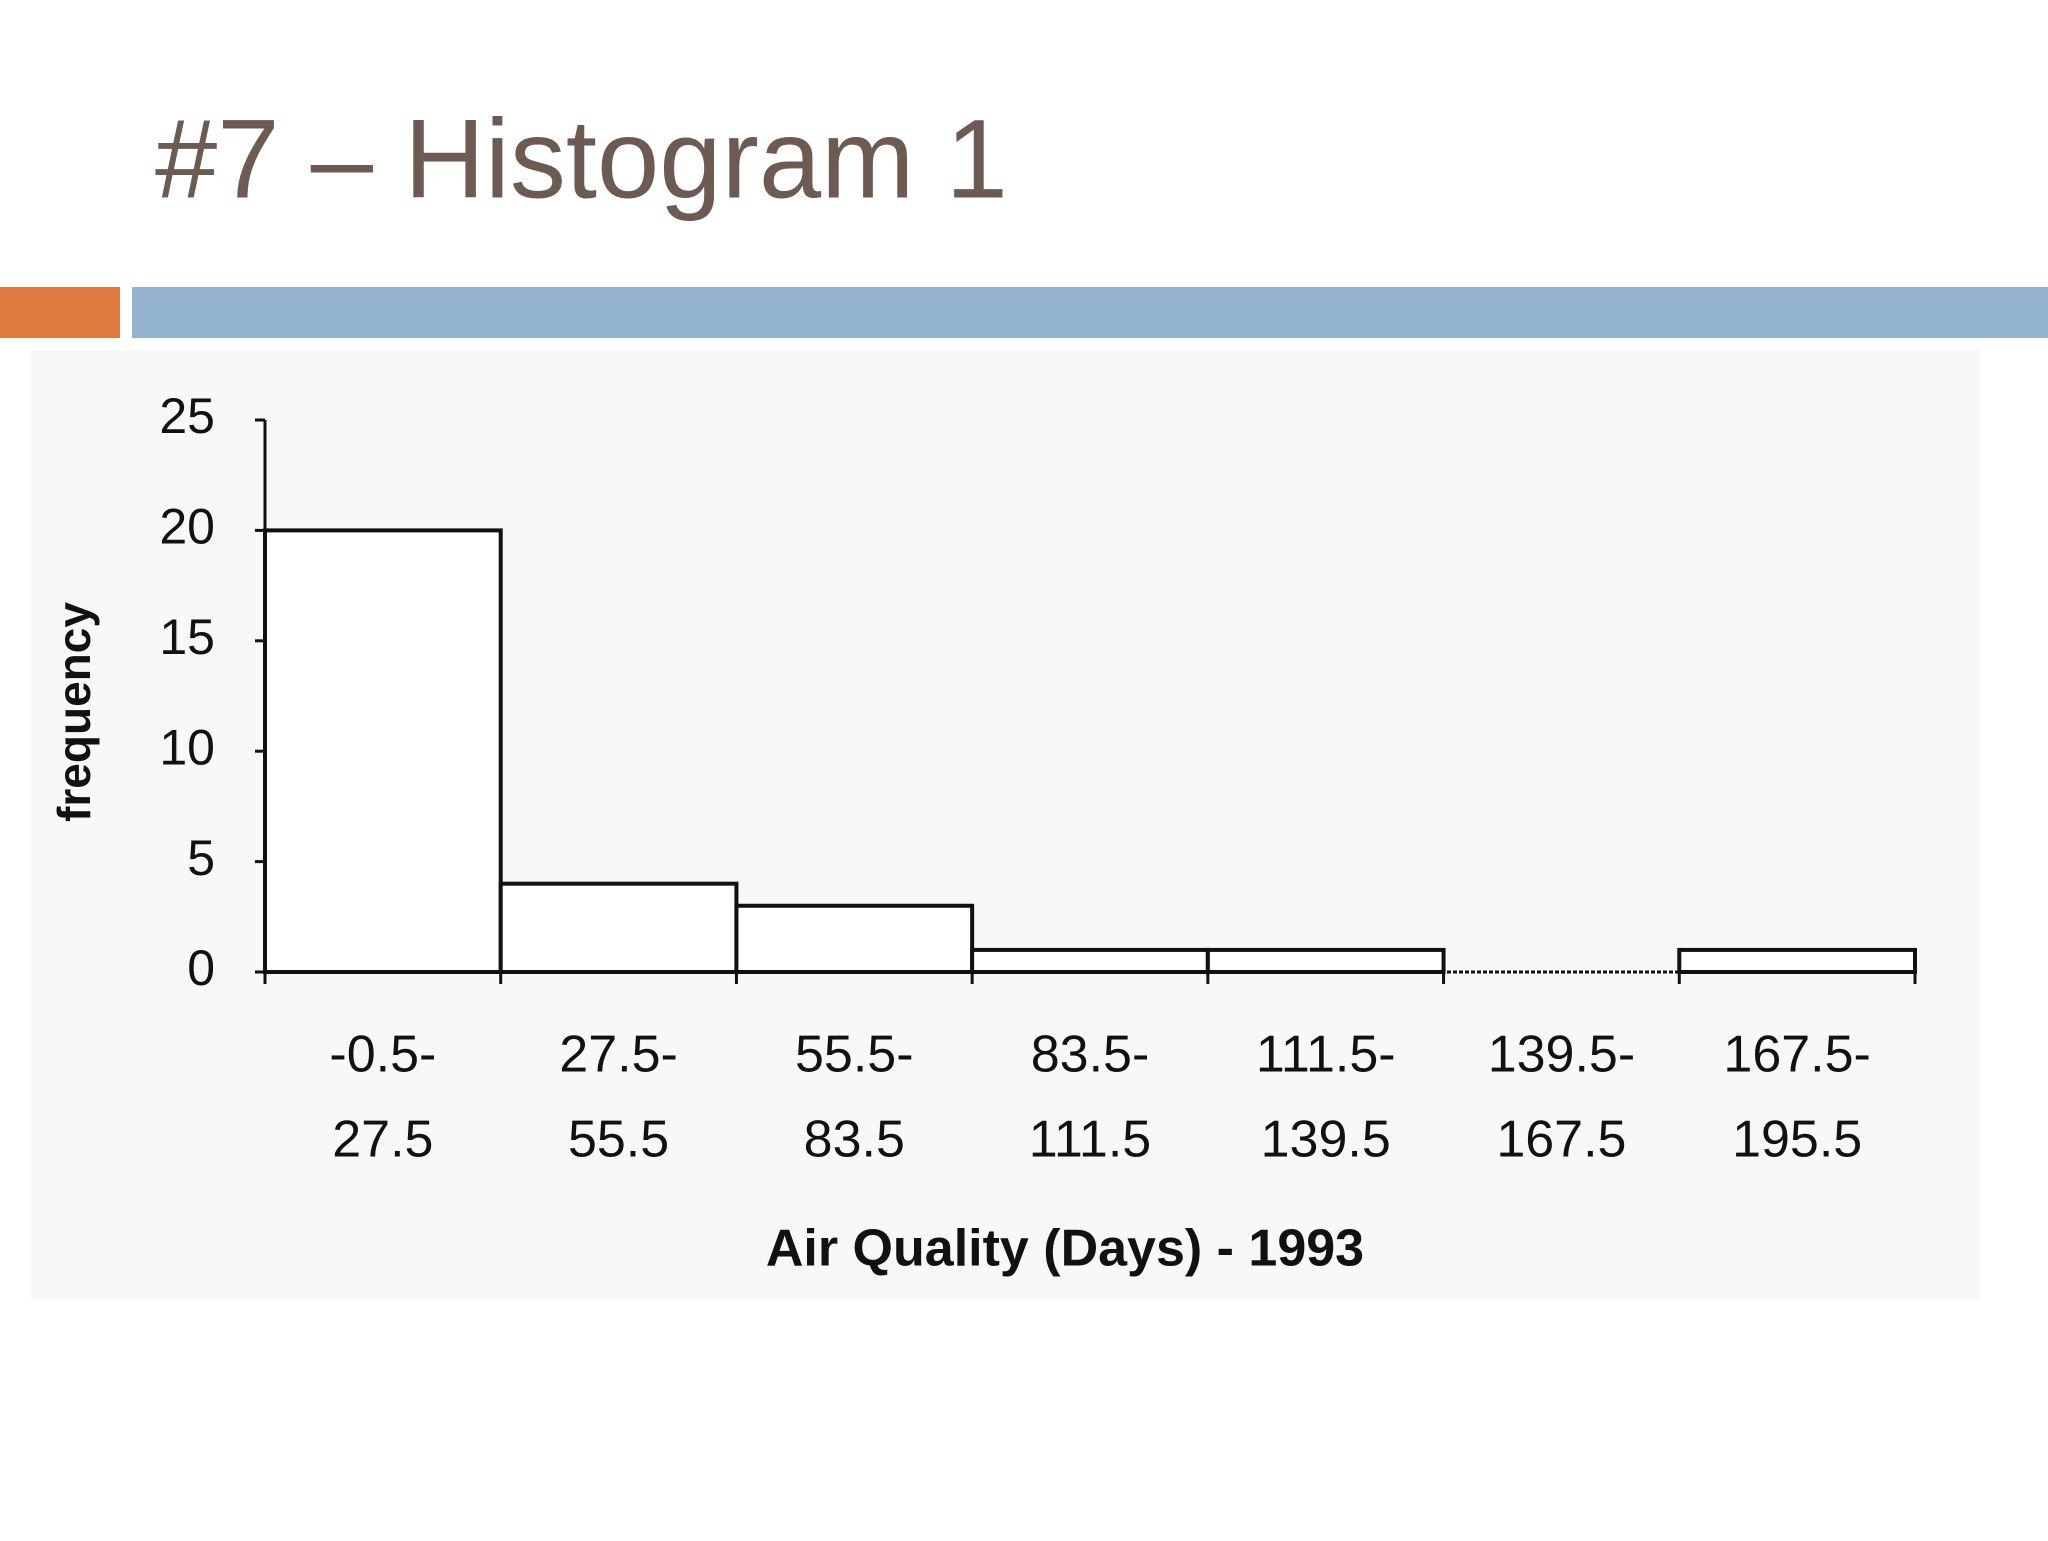 The image size is (2048, 1541). Describe the element at coordinates (854, 1055) in the screenshot. I see `x-tick-label: 55.5-` at that location.